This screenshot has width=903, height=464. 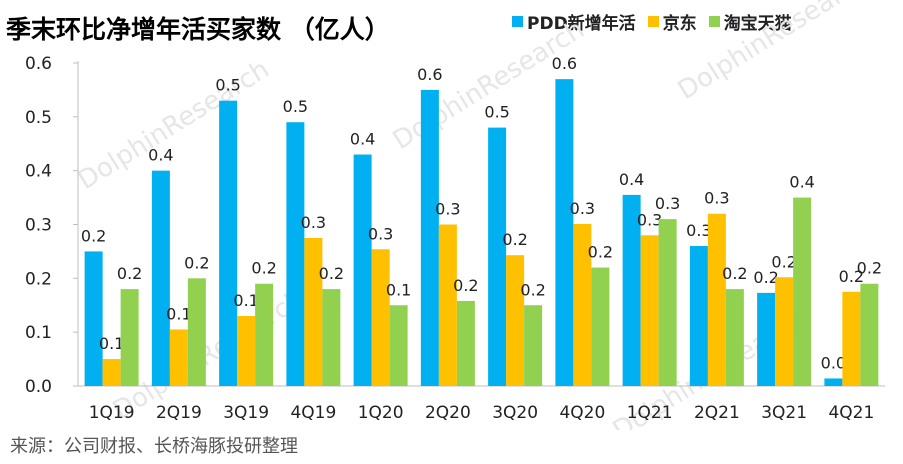 What do you see at coordinates (679, 24) in the screenshot?
I see `legend-label-jd: 京东` at bounding box center [679, 24].